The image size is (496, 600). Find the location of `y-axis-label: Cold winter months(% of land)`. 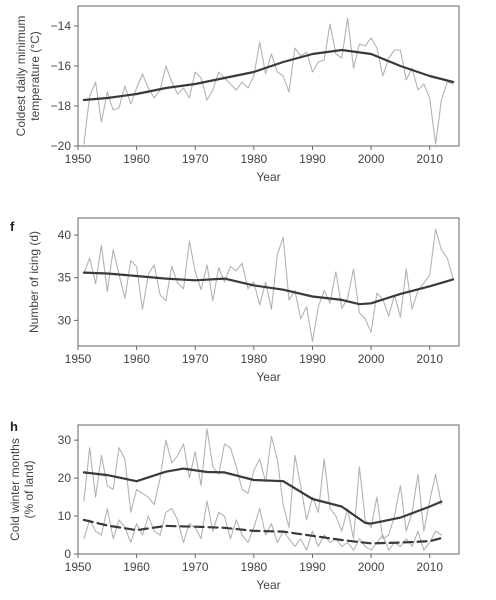

y-axis-label: Cold winter months(% of land) is located at coordinates (22, 489).